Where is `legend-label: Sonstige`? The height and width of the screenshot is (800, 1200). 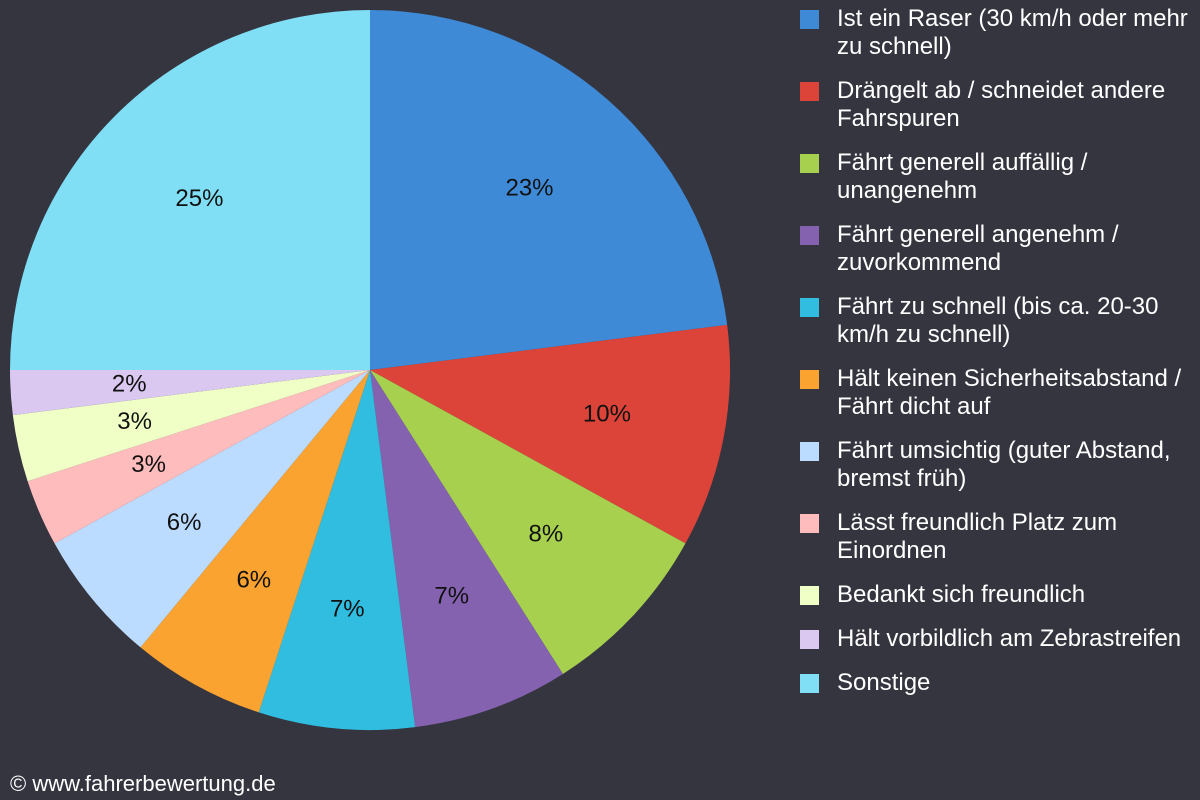
legend-label: Sonstige is located at coordinates (884, 682).